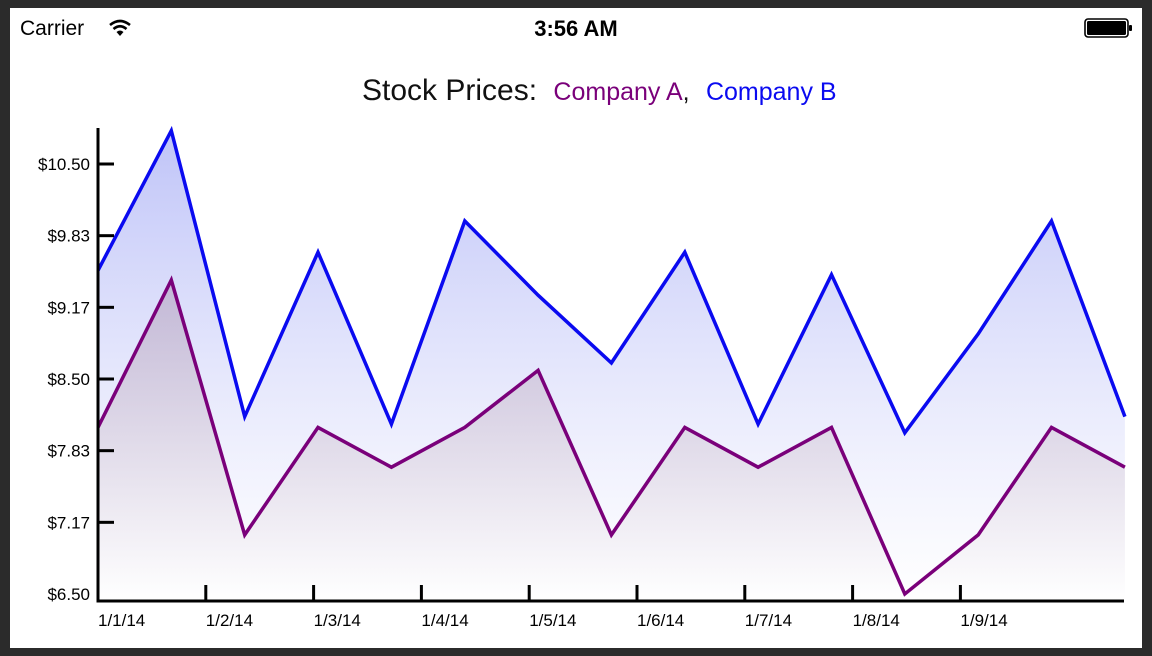  I want to click on x-tick-label: 1/3/14, so click(337, 620).